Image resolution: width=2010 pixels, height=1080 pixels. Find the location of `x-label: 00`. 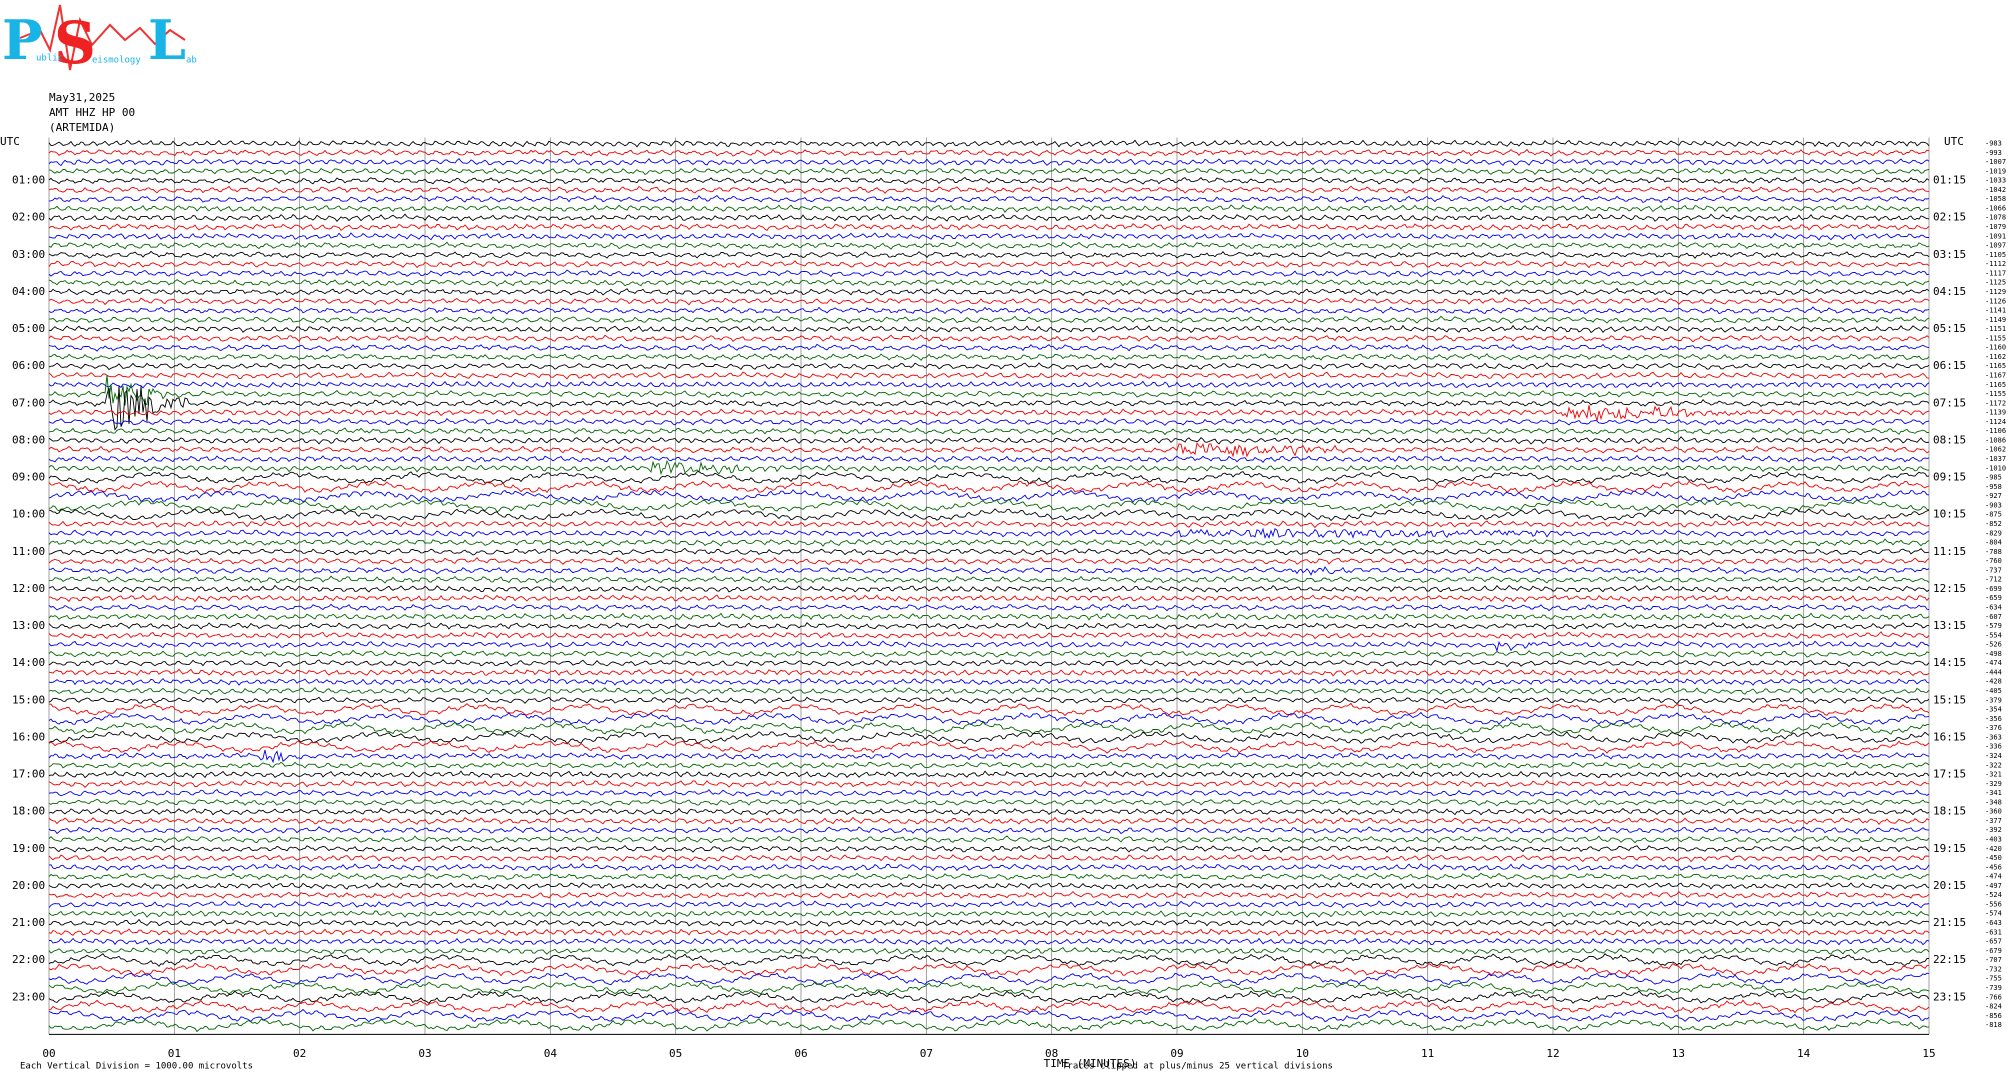

x-label: 00 is located at coordinates (48, 1053).